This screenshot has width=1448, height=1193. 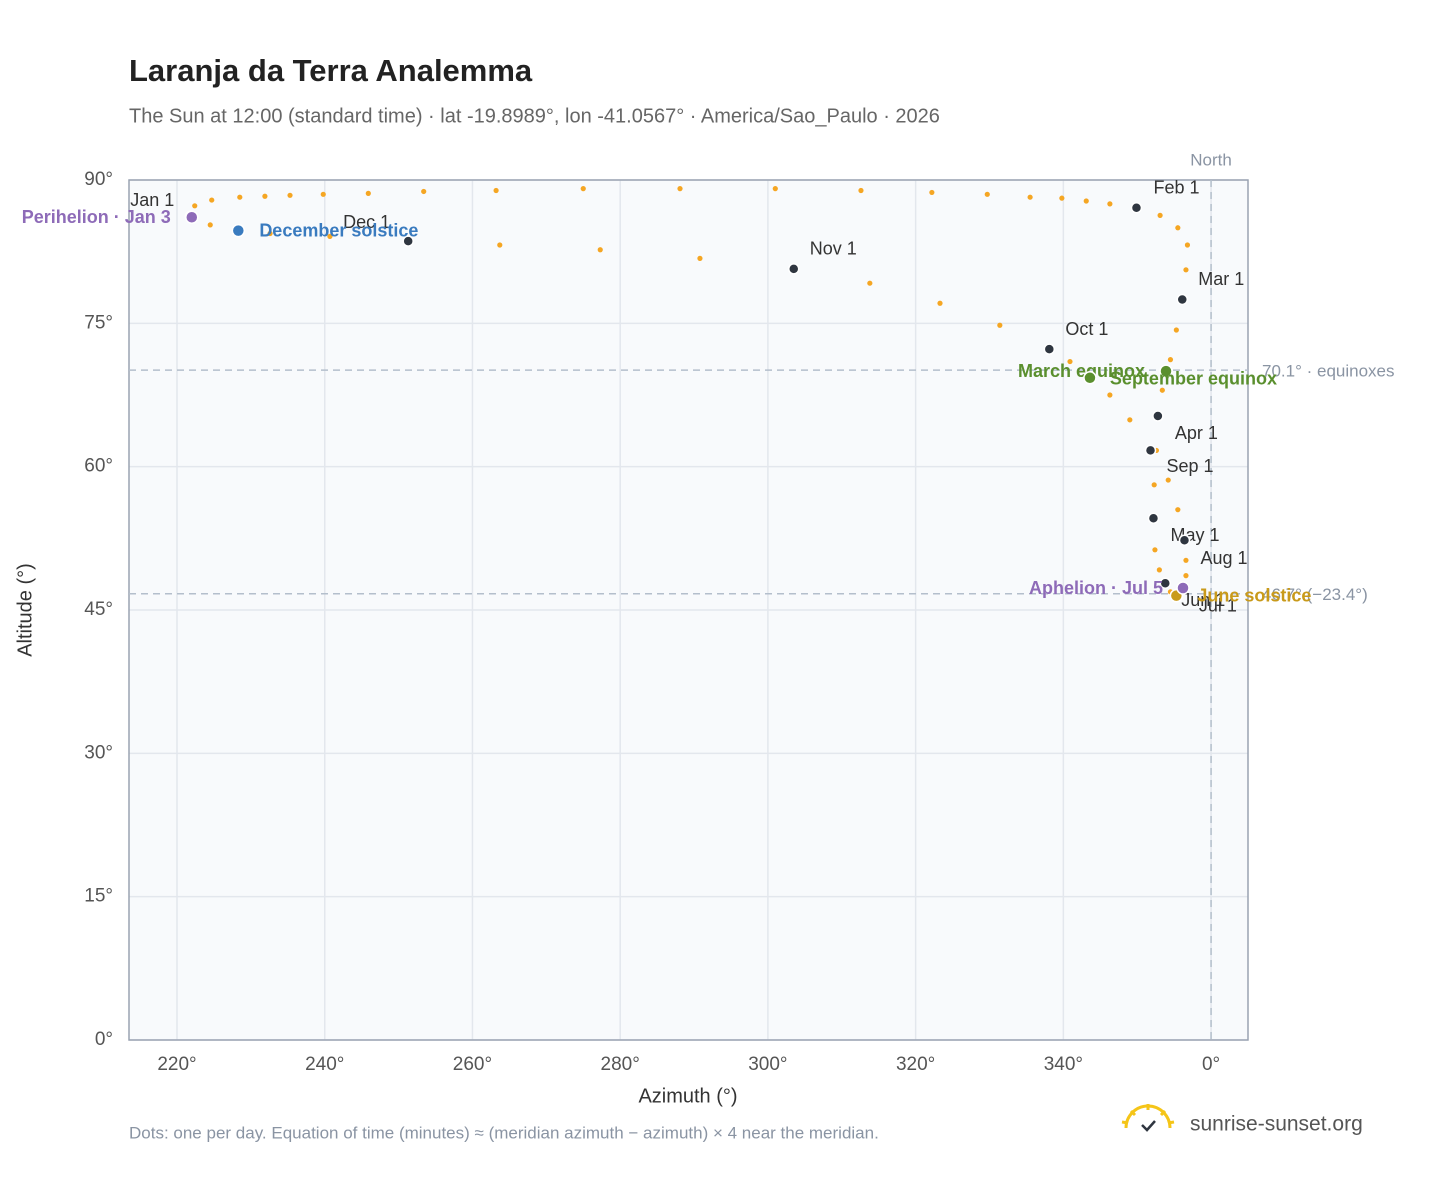 What do you see at coordinates (98, 466) in the screenshot?
I see `y-tick-label: 60°` at bounding box center [98, 466].